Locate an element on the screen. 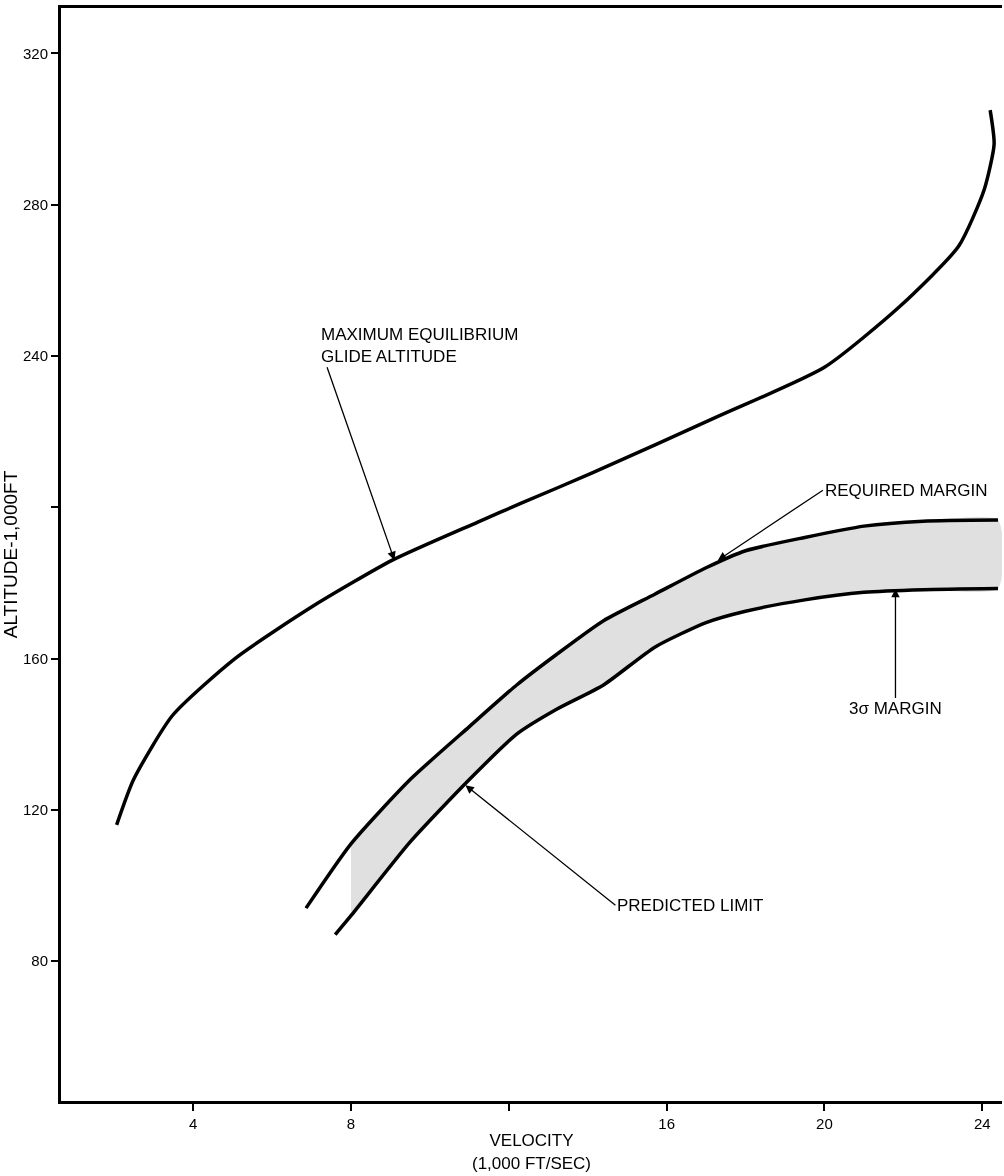 The image size is (1004, 1176). x-tick-label: 24 is located at coordinates (982, 1123).